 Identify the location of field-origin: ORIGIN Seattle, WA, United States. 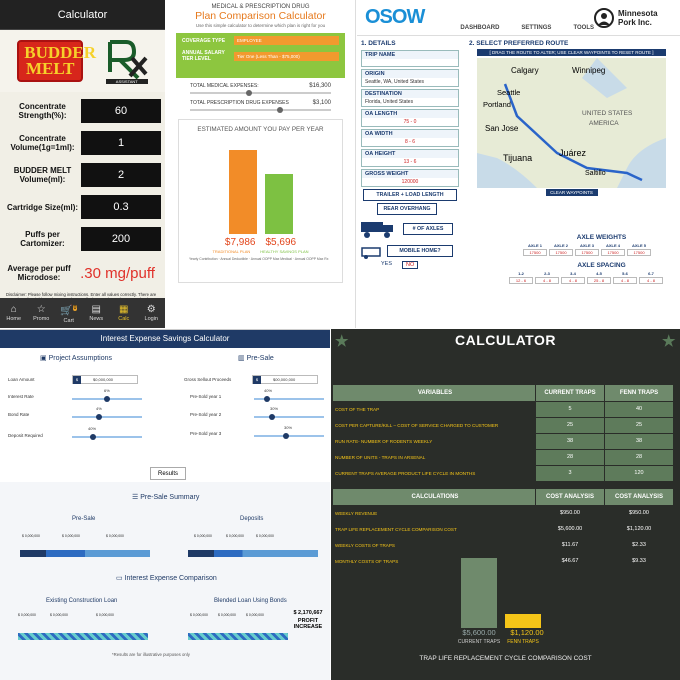
(410, 78).